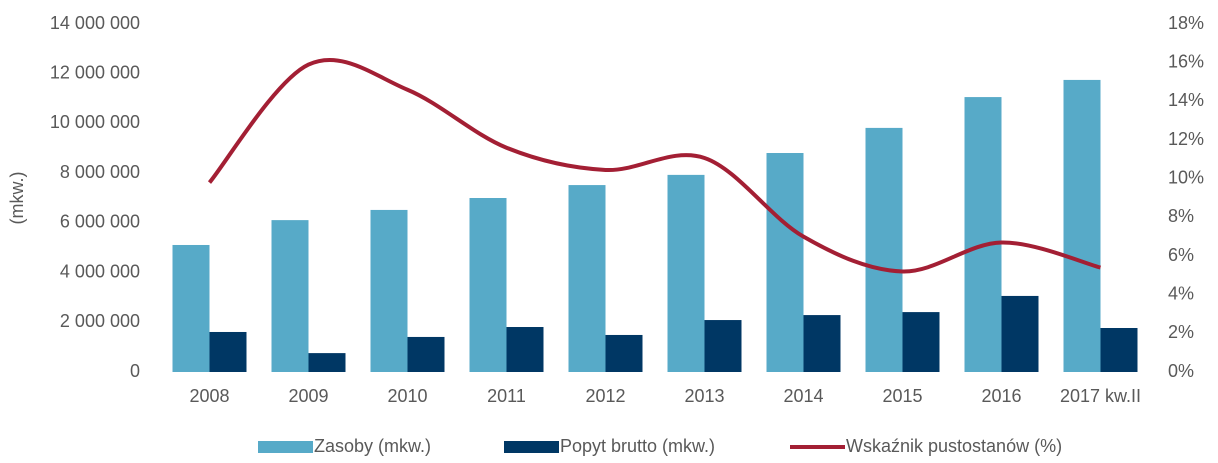 The height and width of the screenshot is (463, 1218). Describe the element at coordinates (100, 321) in the screenshot. I see `y-tick-label: 2 000 000` at that location.